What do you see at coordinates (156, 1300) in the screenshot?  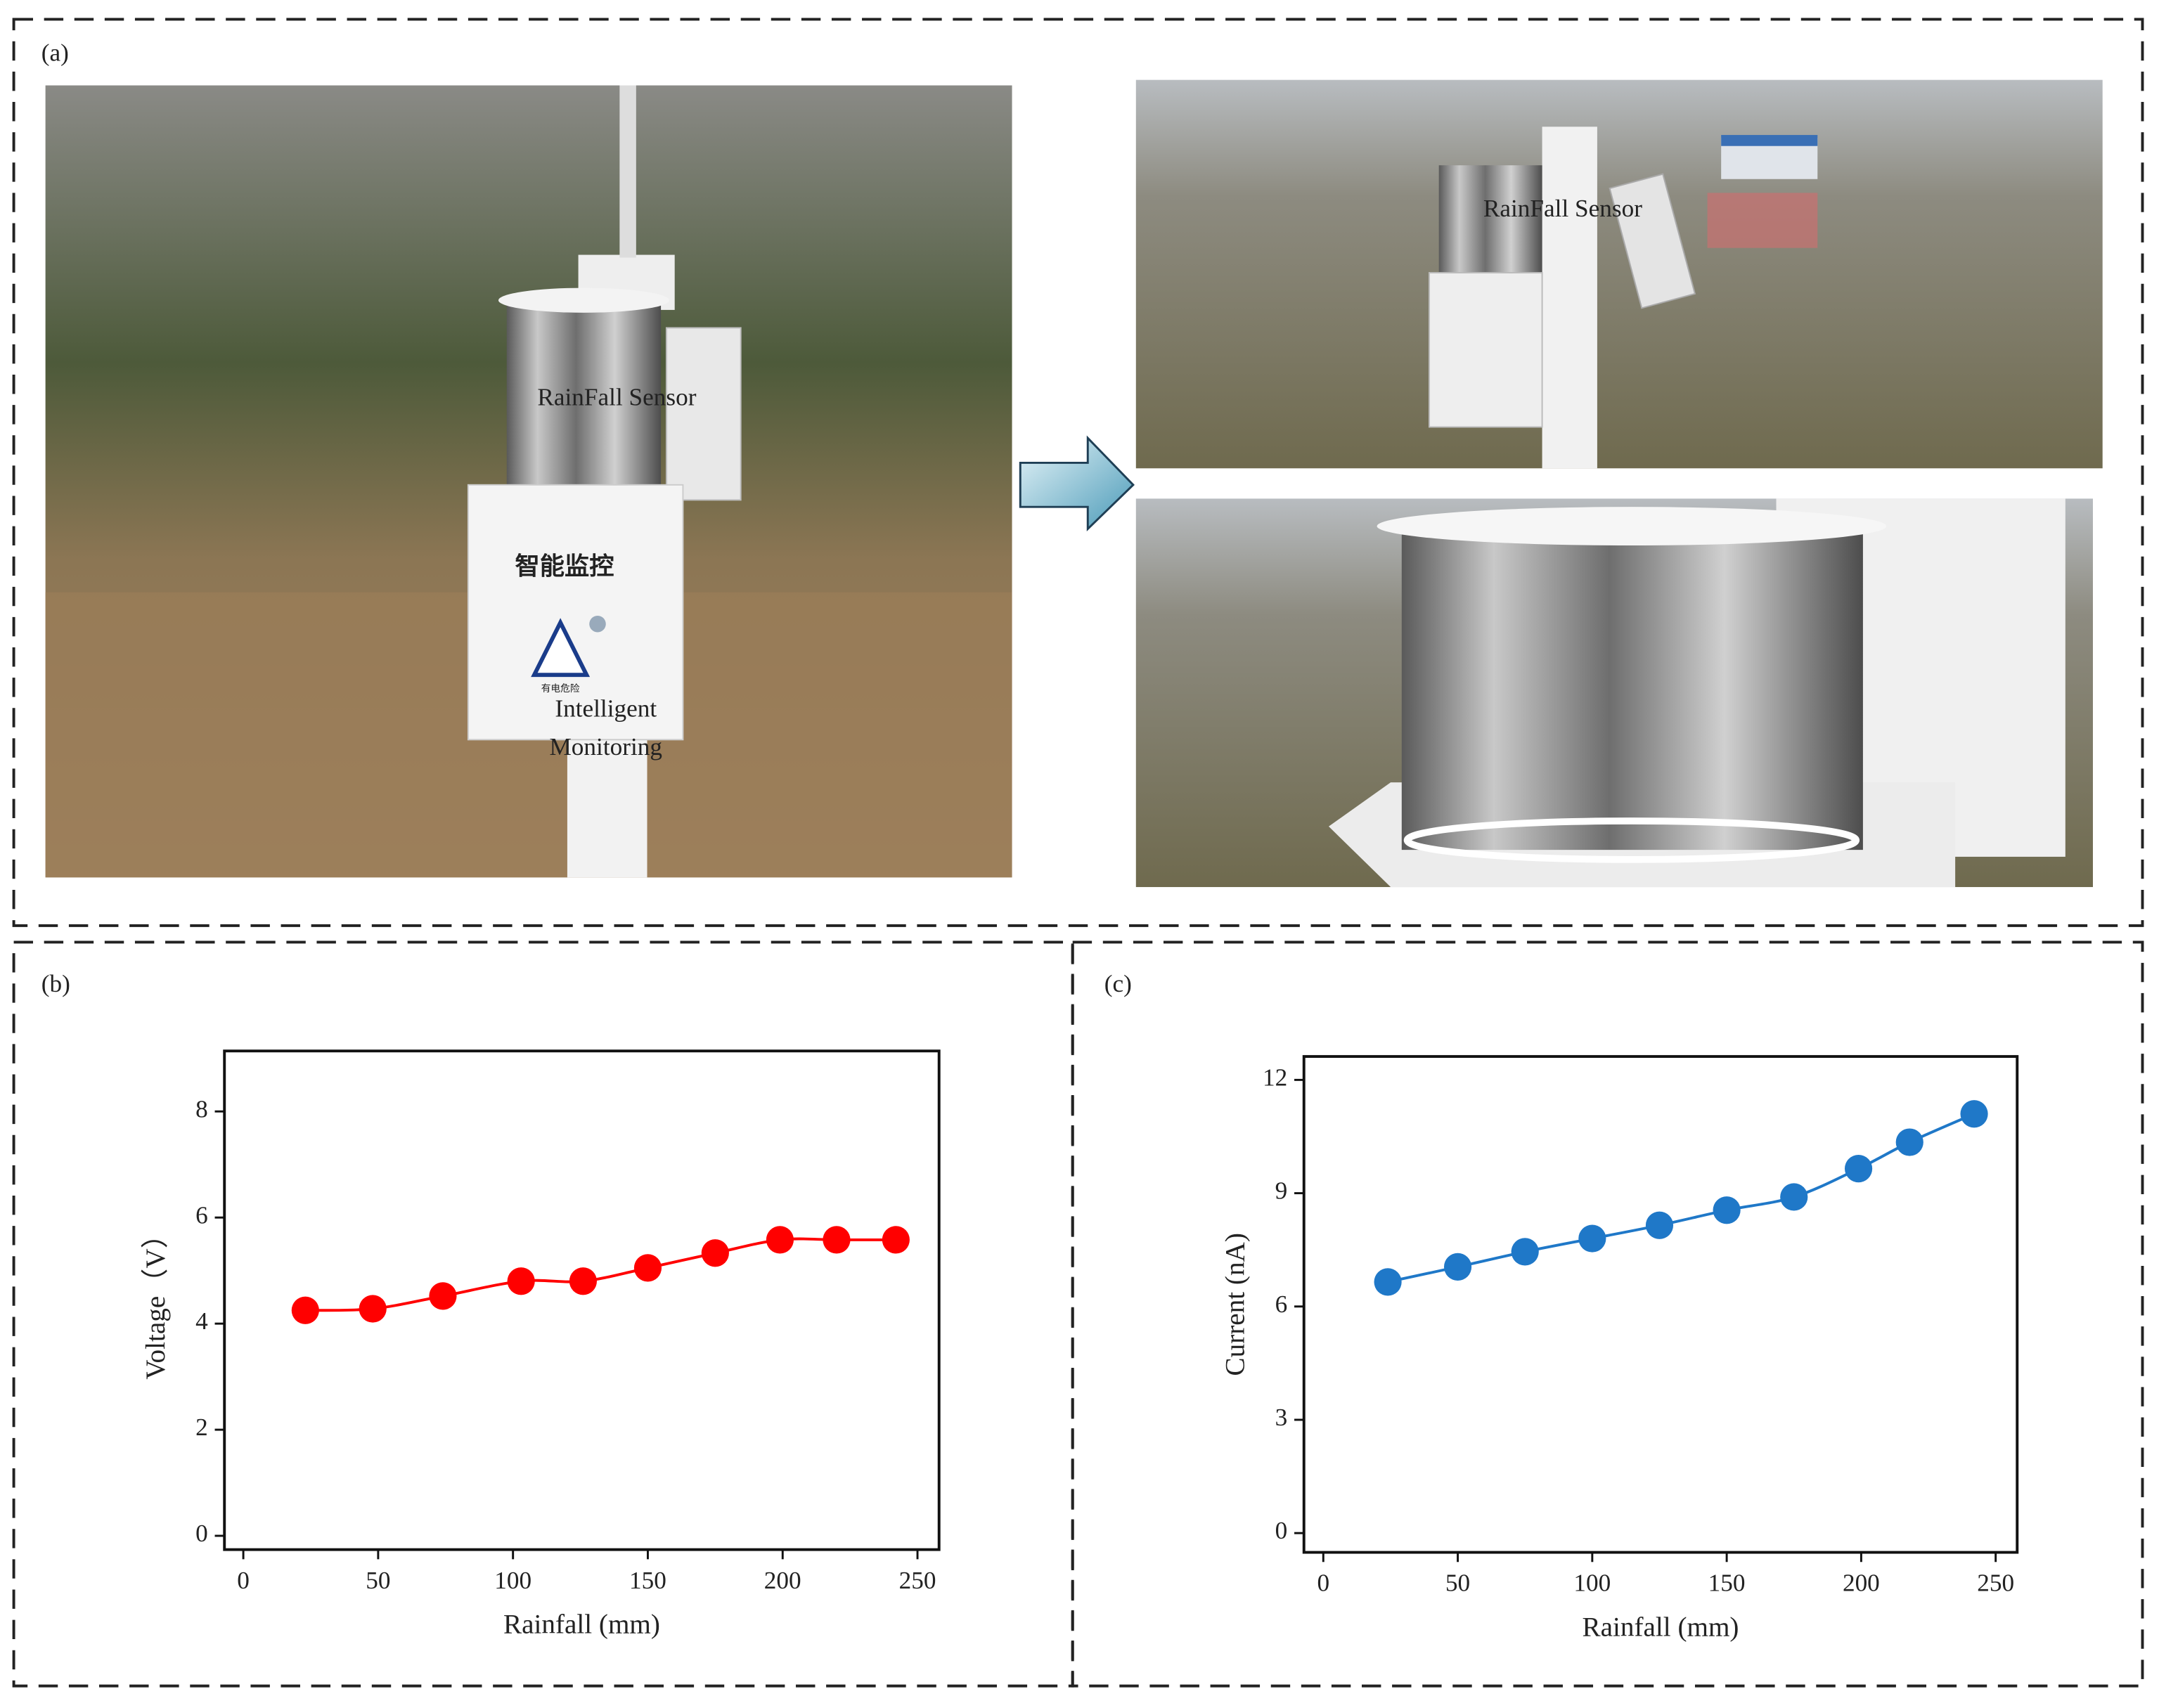 I see `y-axis-label: Voltage（V）` at bounding box center [156, 1300].